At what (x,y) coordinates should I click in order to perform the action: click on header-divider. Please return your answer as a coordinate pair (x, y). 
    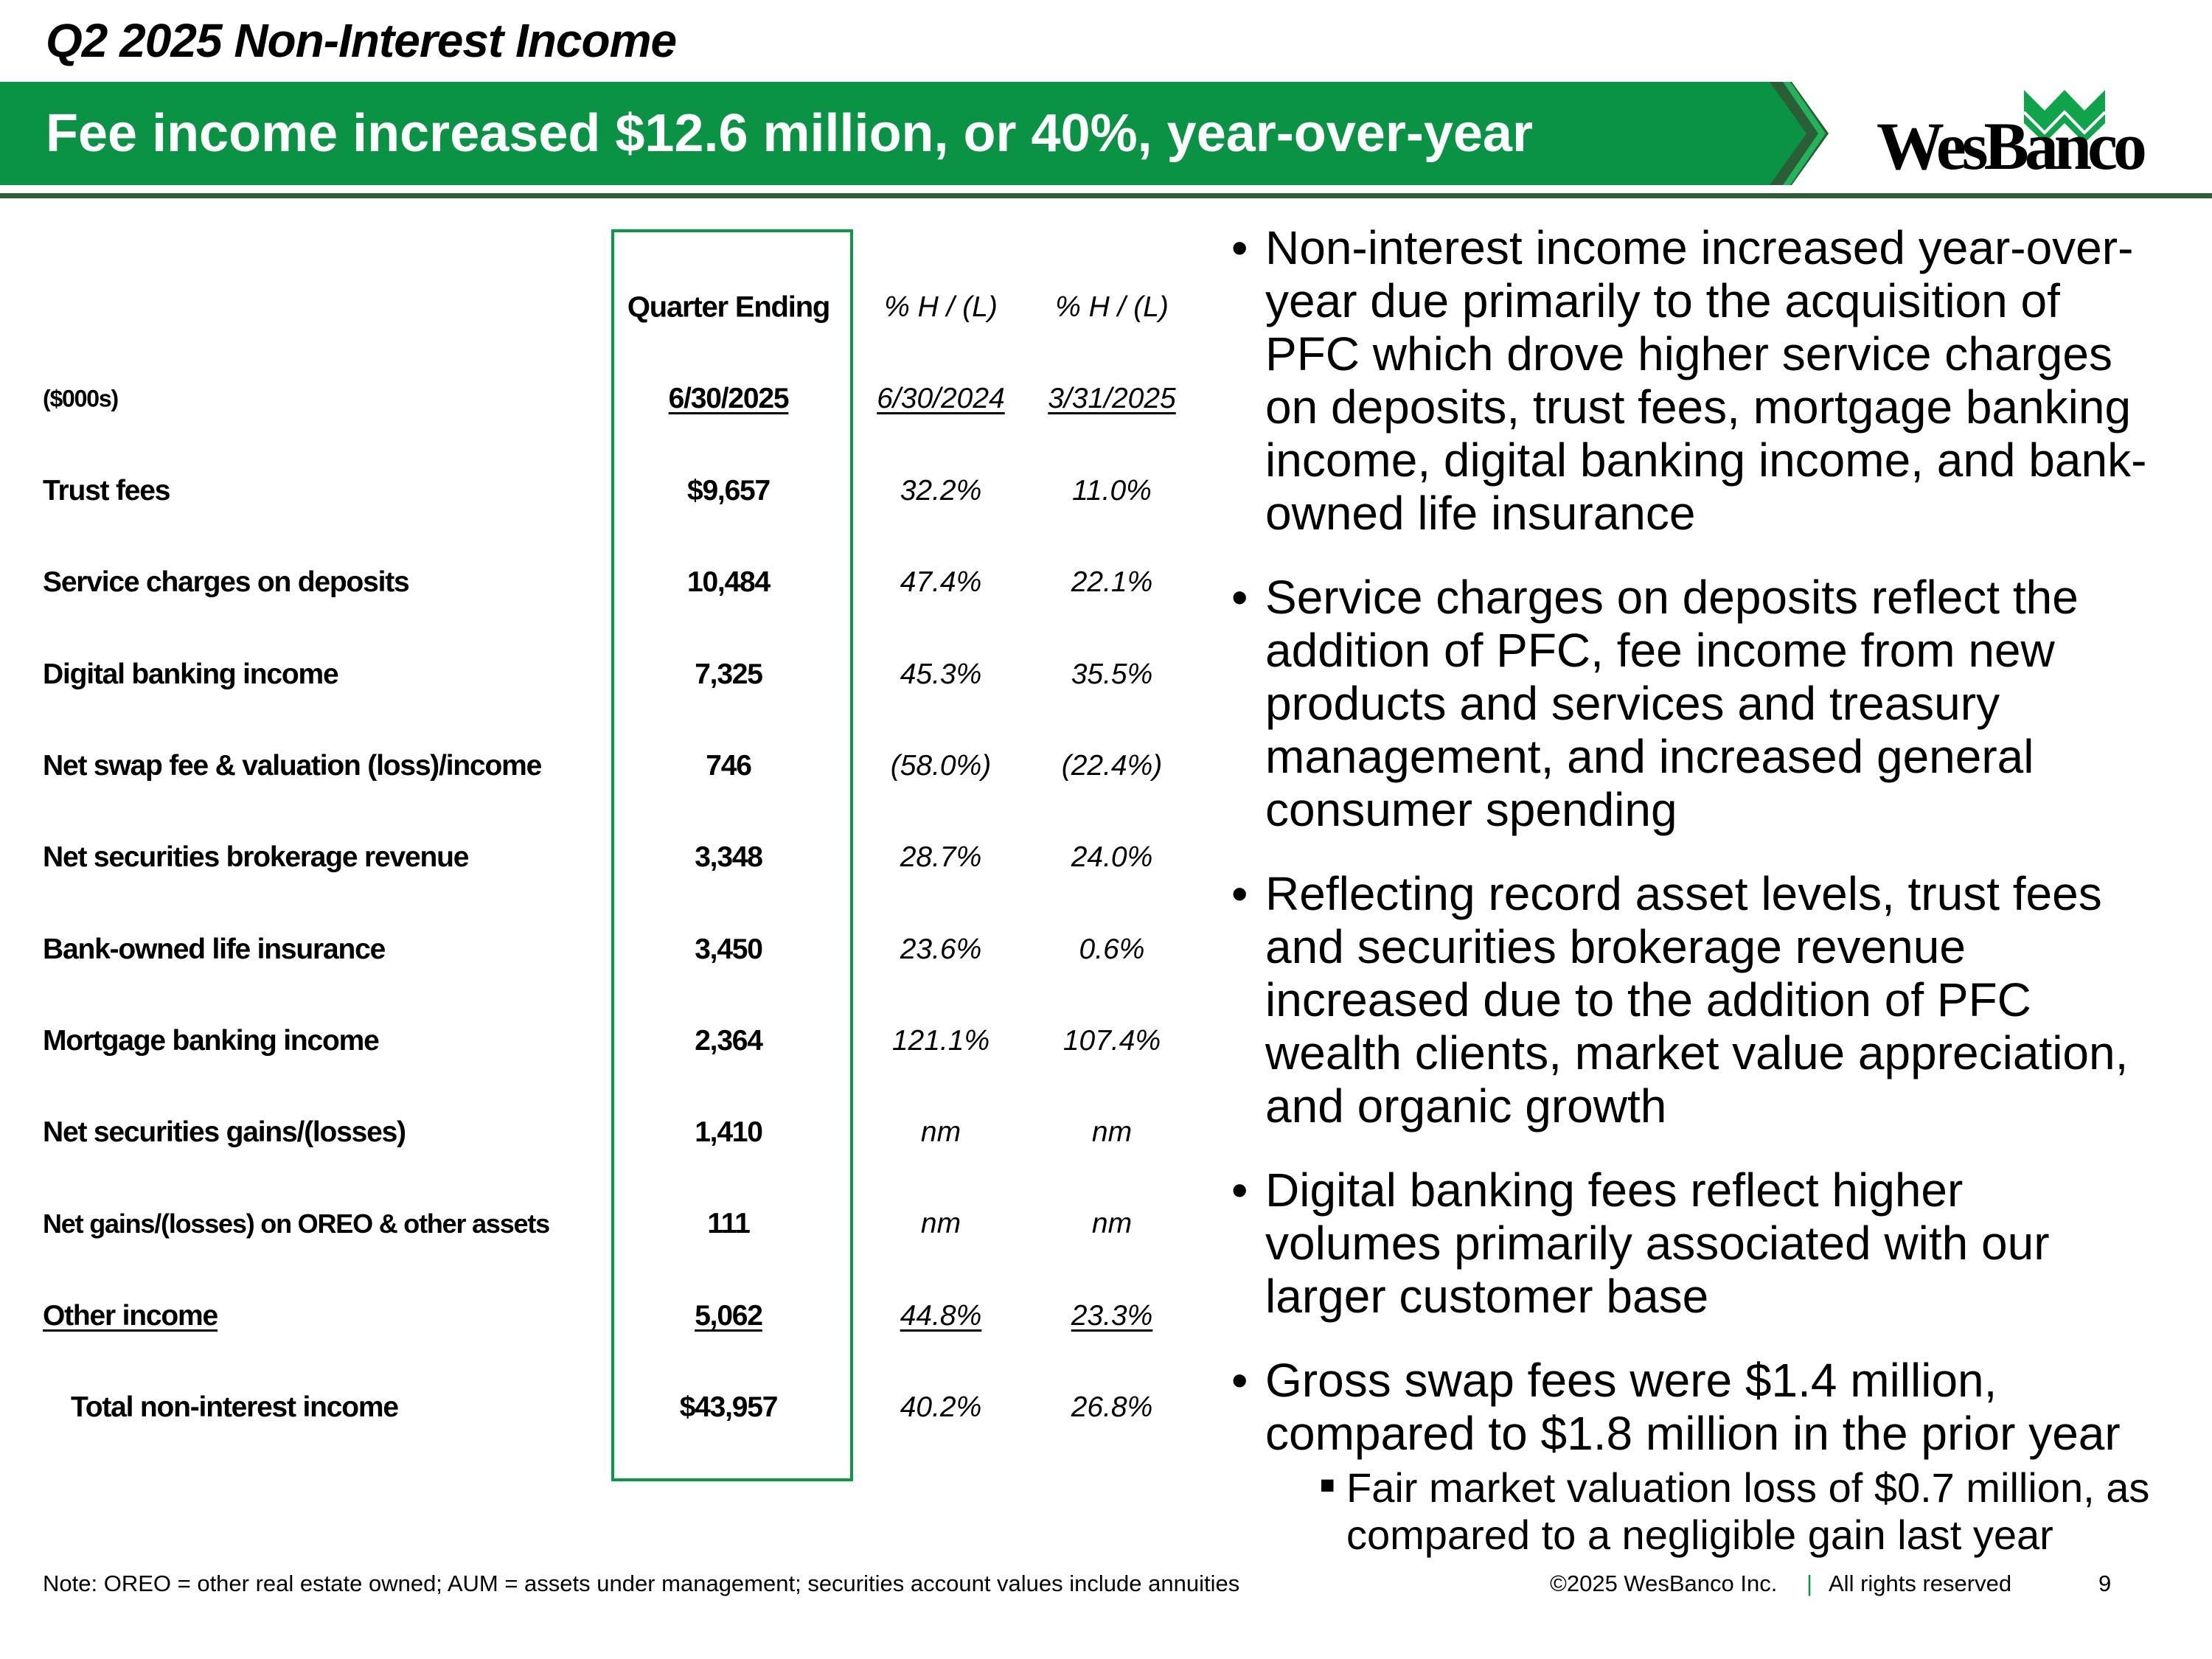
    Looking at the image, I should click on (1106, 195).